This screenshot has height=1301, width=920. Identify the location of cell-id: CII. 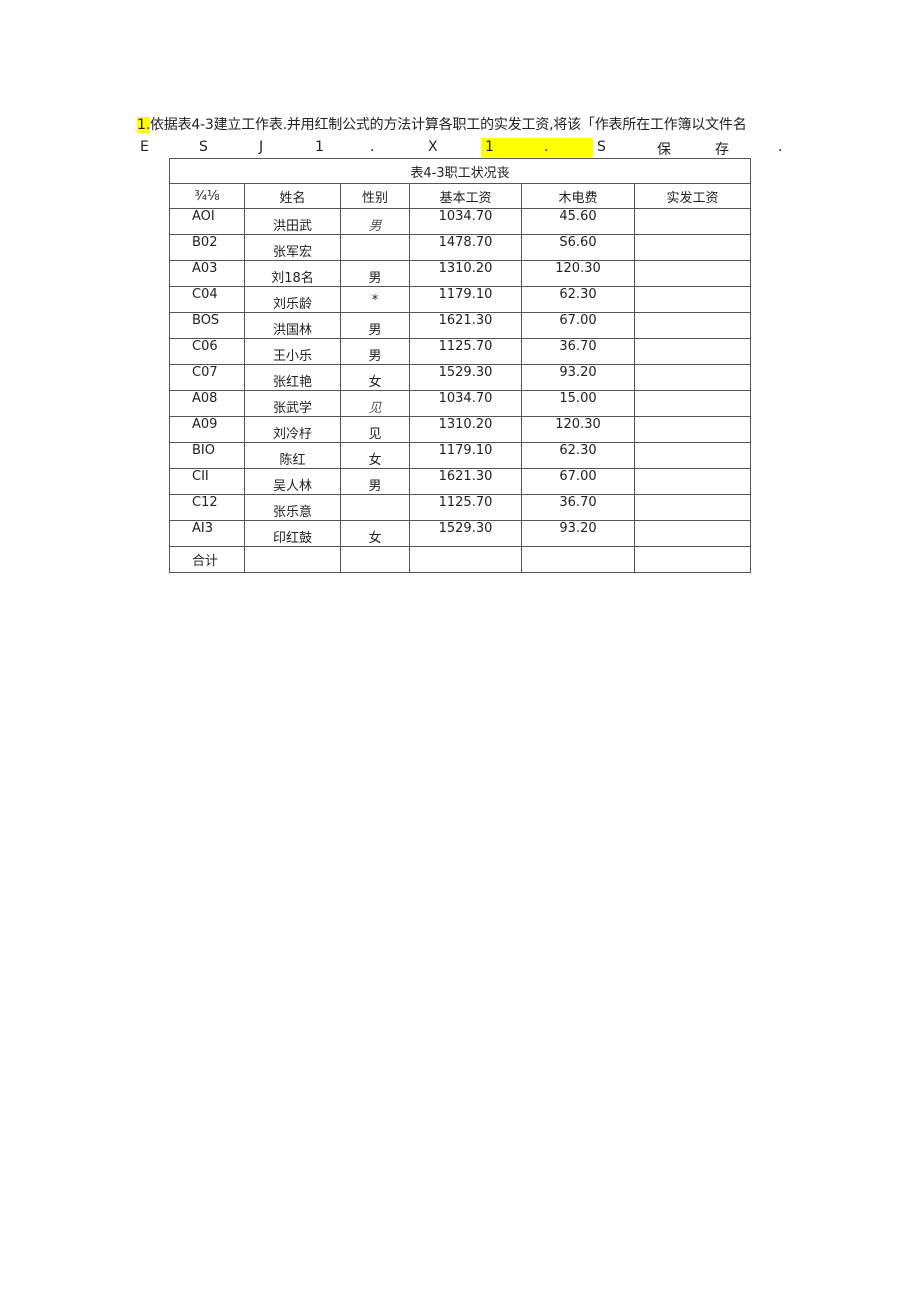
(207, 481).